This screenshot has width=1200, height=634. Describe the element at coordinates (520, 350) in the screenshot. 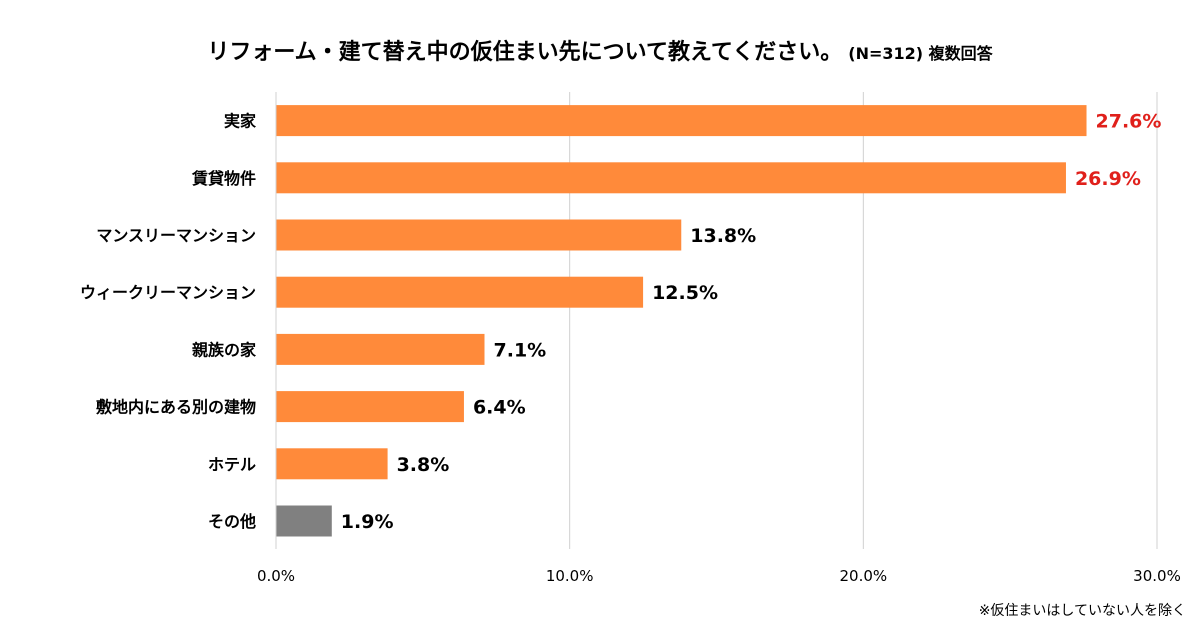

I see `value-label: 7.1%` at that location.